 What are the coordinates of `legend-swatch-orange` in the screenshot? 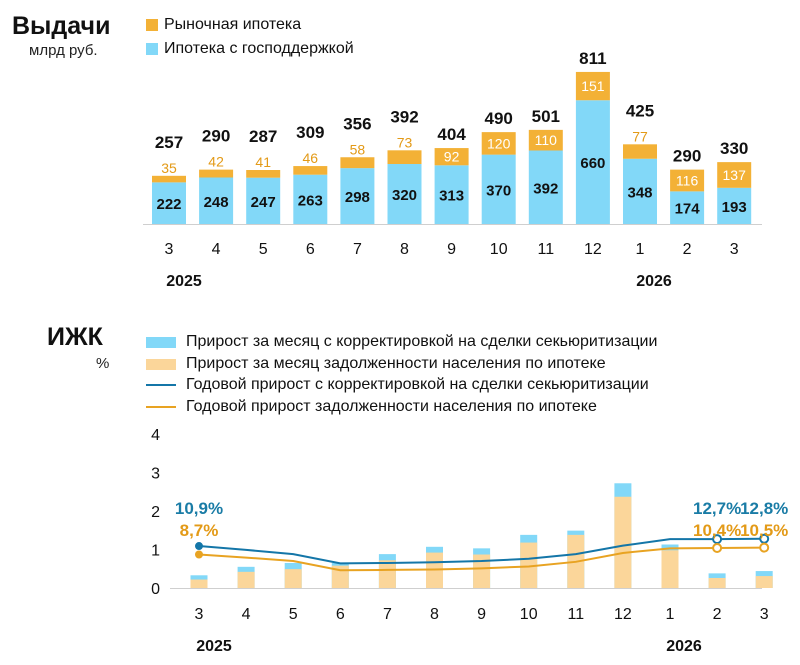 It's located at (152, 25).